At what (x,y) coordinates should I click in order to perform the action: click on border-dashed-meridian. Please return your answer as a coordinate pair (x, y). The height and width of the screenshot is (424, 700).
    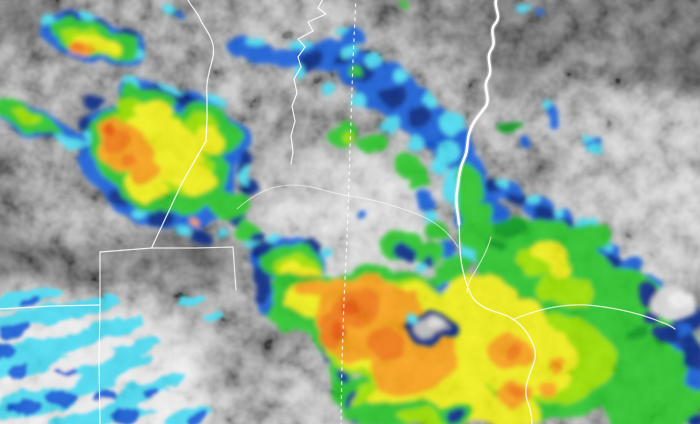
    Looking at the image, I should click on (348, 212).